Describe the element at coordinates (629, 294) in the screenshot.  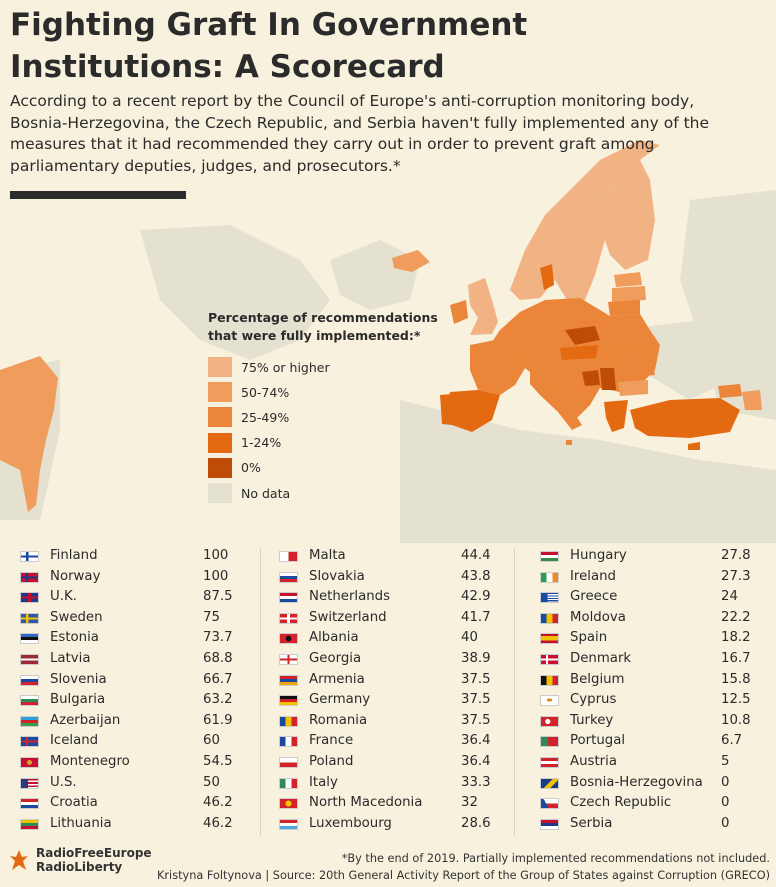
I see `region-latvia` at that location.